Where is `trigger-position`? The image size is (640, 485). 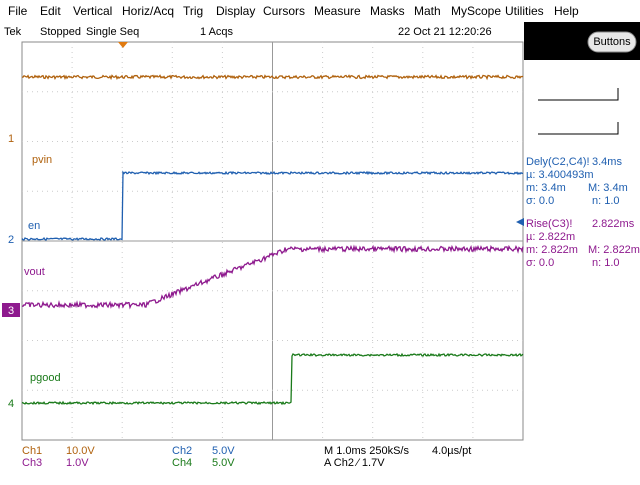 trigger-position is located at coordinates (123, 45).